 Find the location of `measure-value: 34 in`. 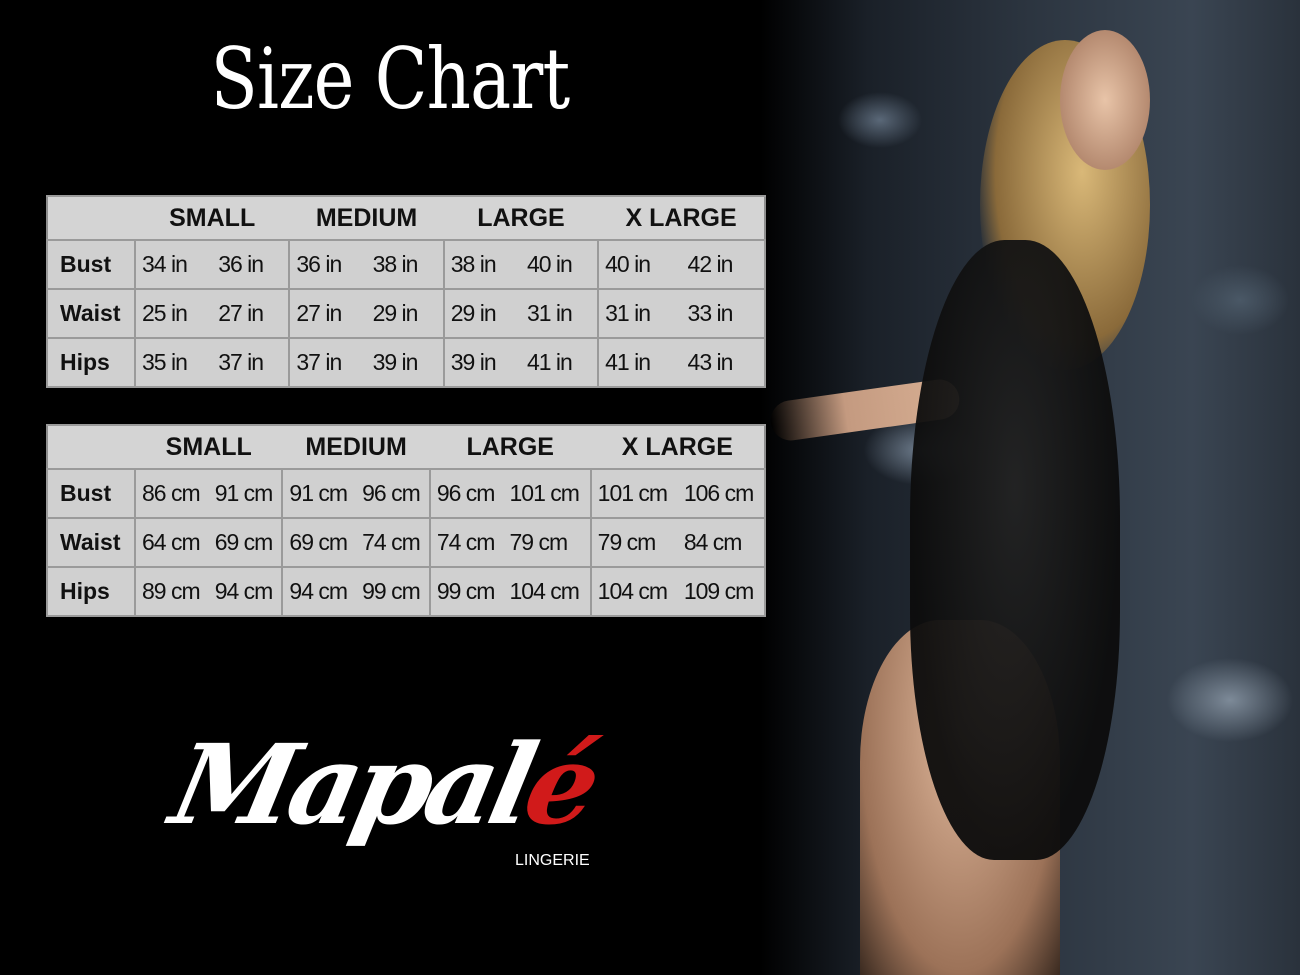

measure-value: 34 in is located at coordinates (173, 264).